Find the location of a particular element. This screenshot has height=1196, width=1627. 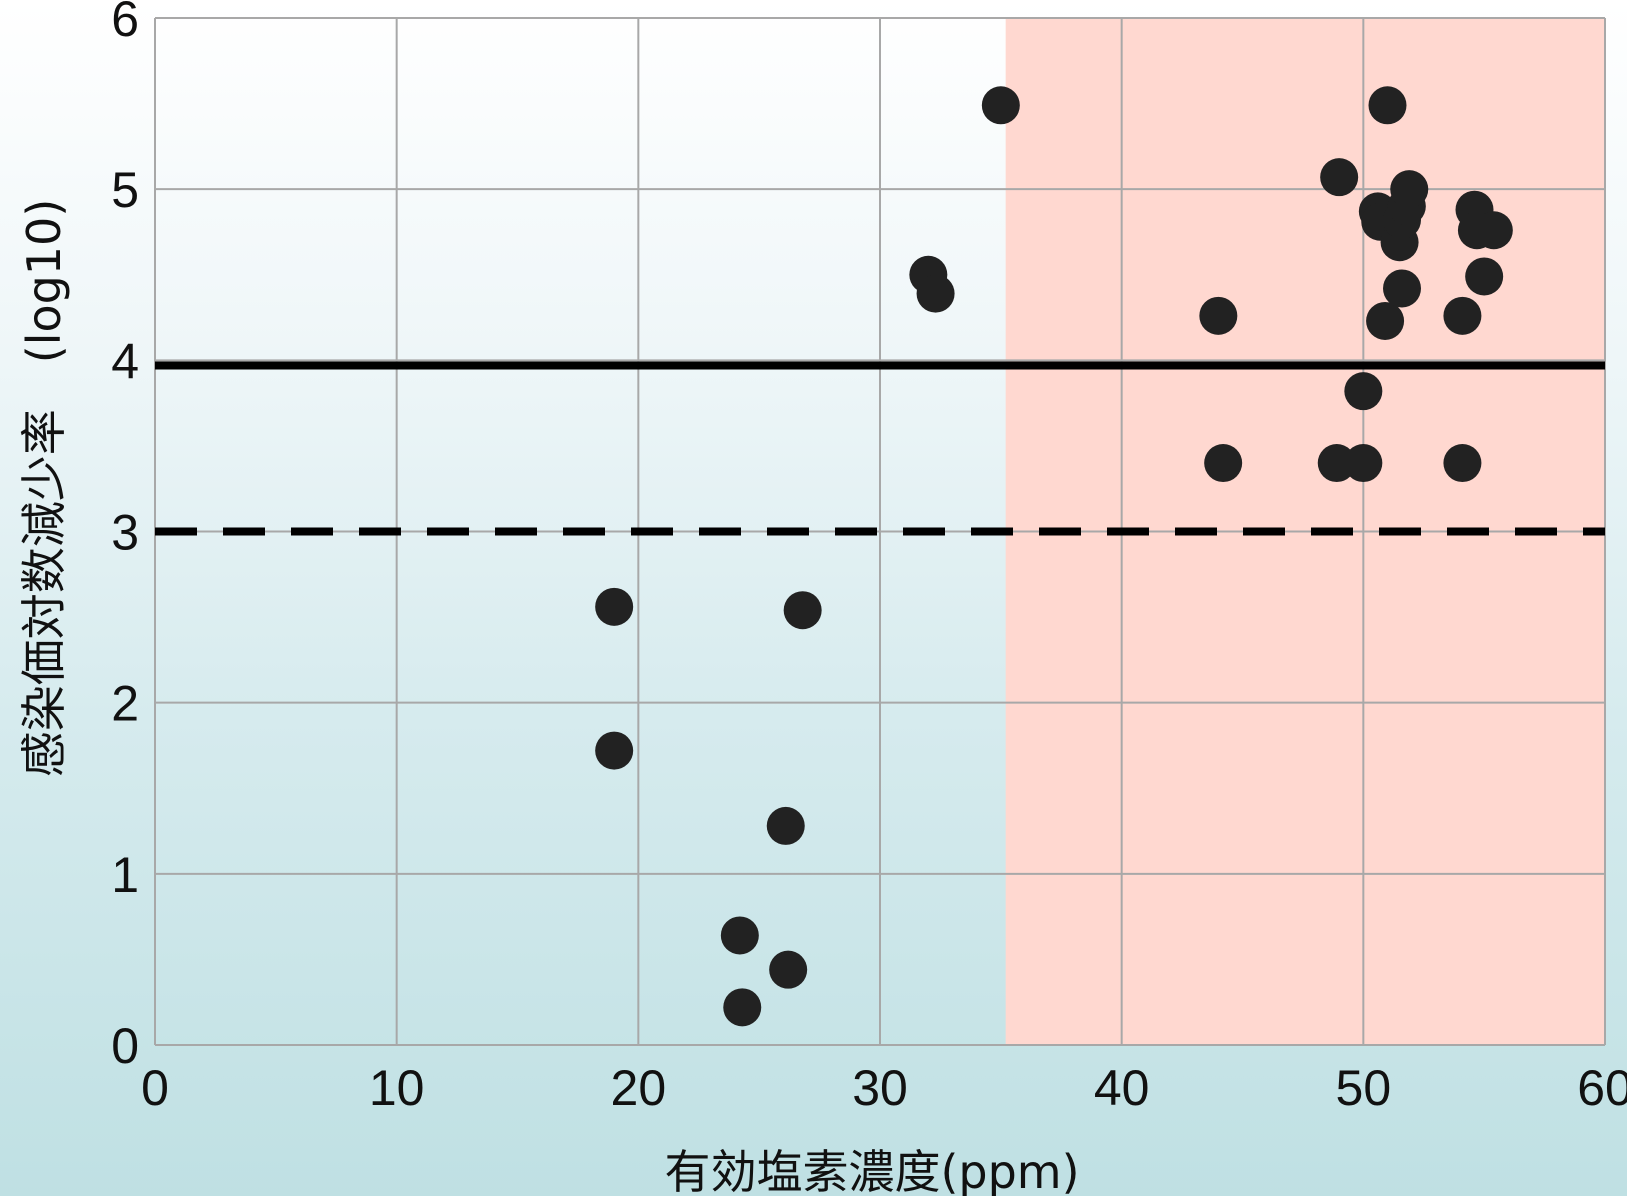

y-tick-label: 1 is located at coordinates (125, 875).